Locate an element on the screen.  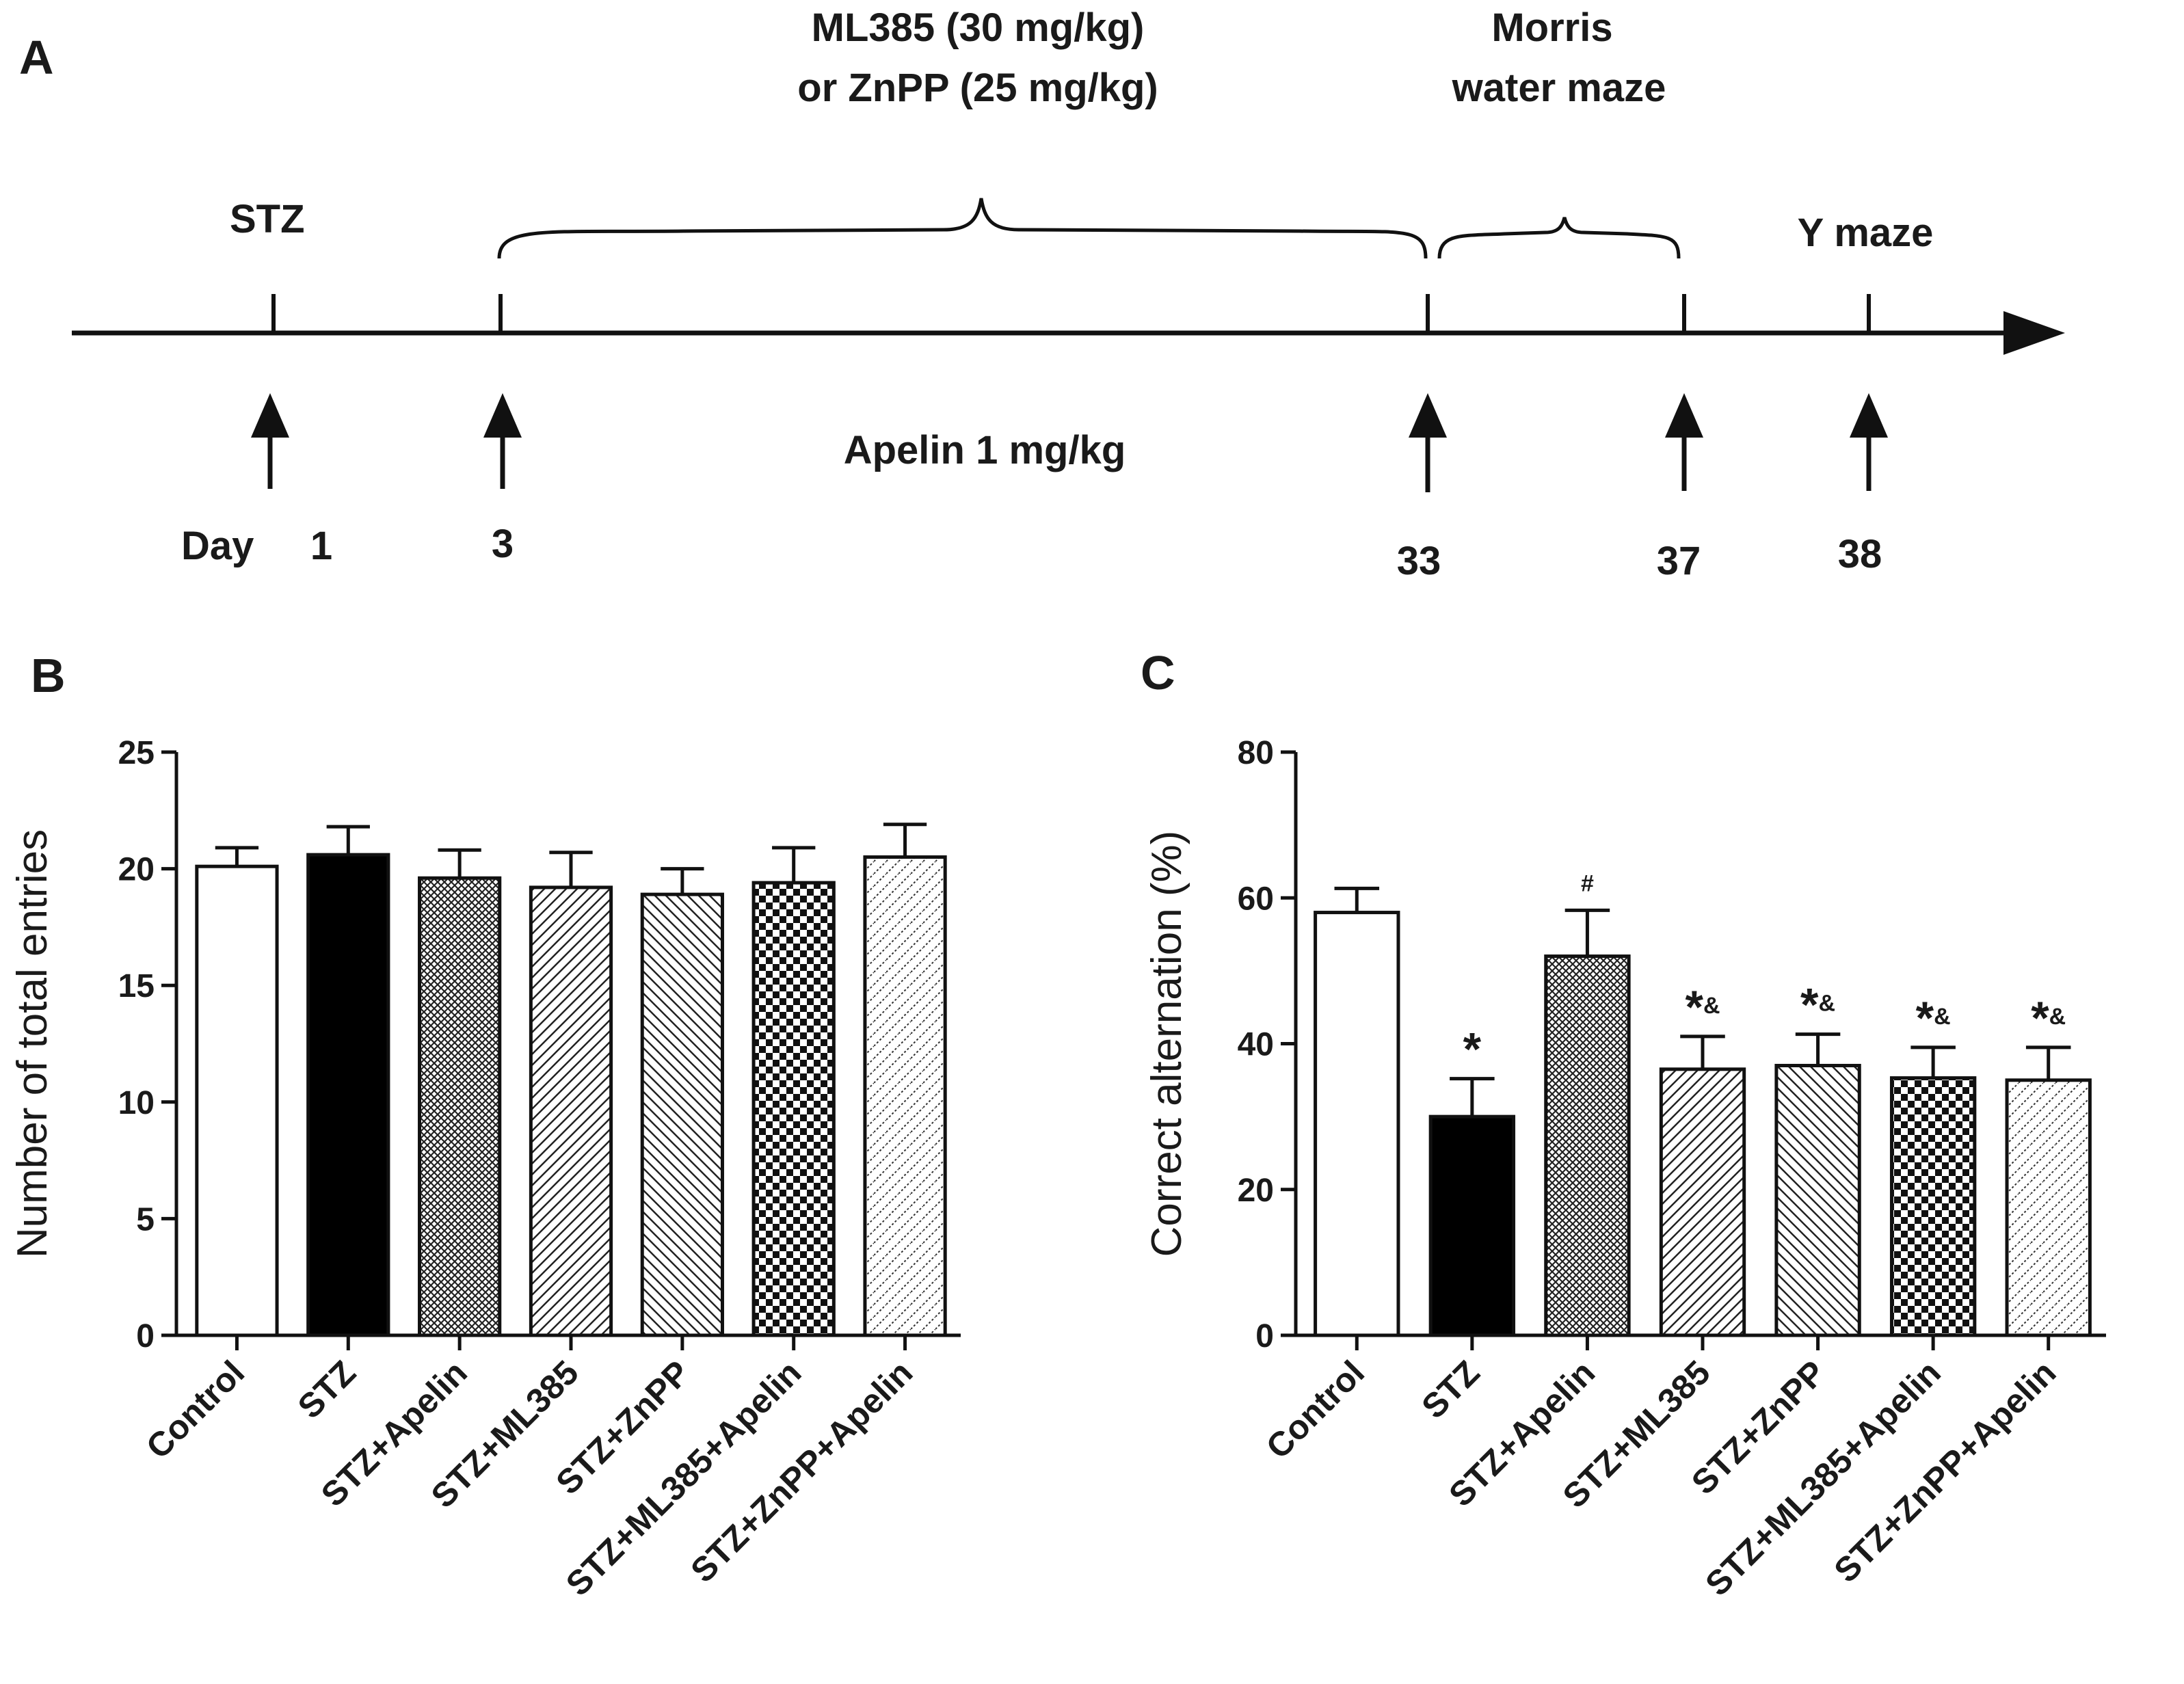
panel-a-letter: A is located at coordinates (36, 58).